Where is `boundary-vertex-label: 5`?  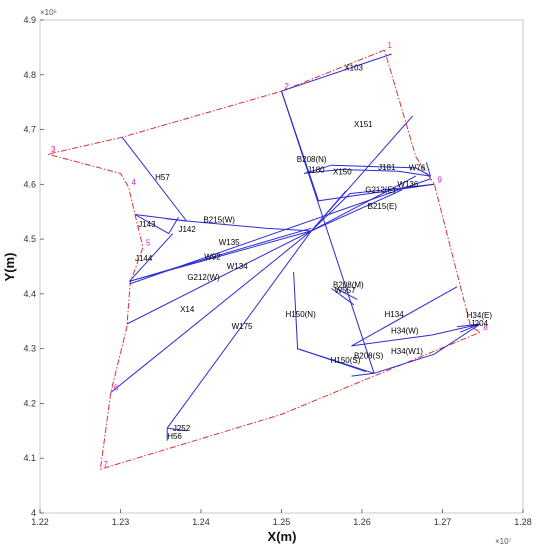 boundary-vertex-label: 5 is located at coordinates (148, 242).